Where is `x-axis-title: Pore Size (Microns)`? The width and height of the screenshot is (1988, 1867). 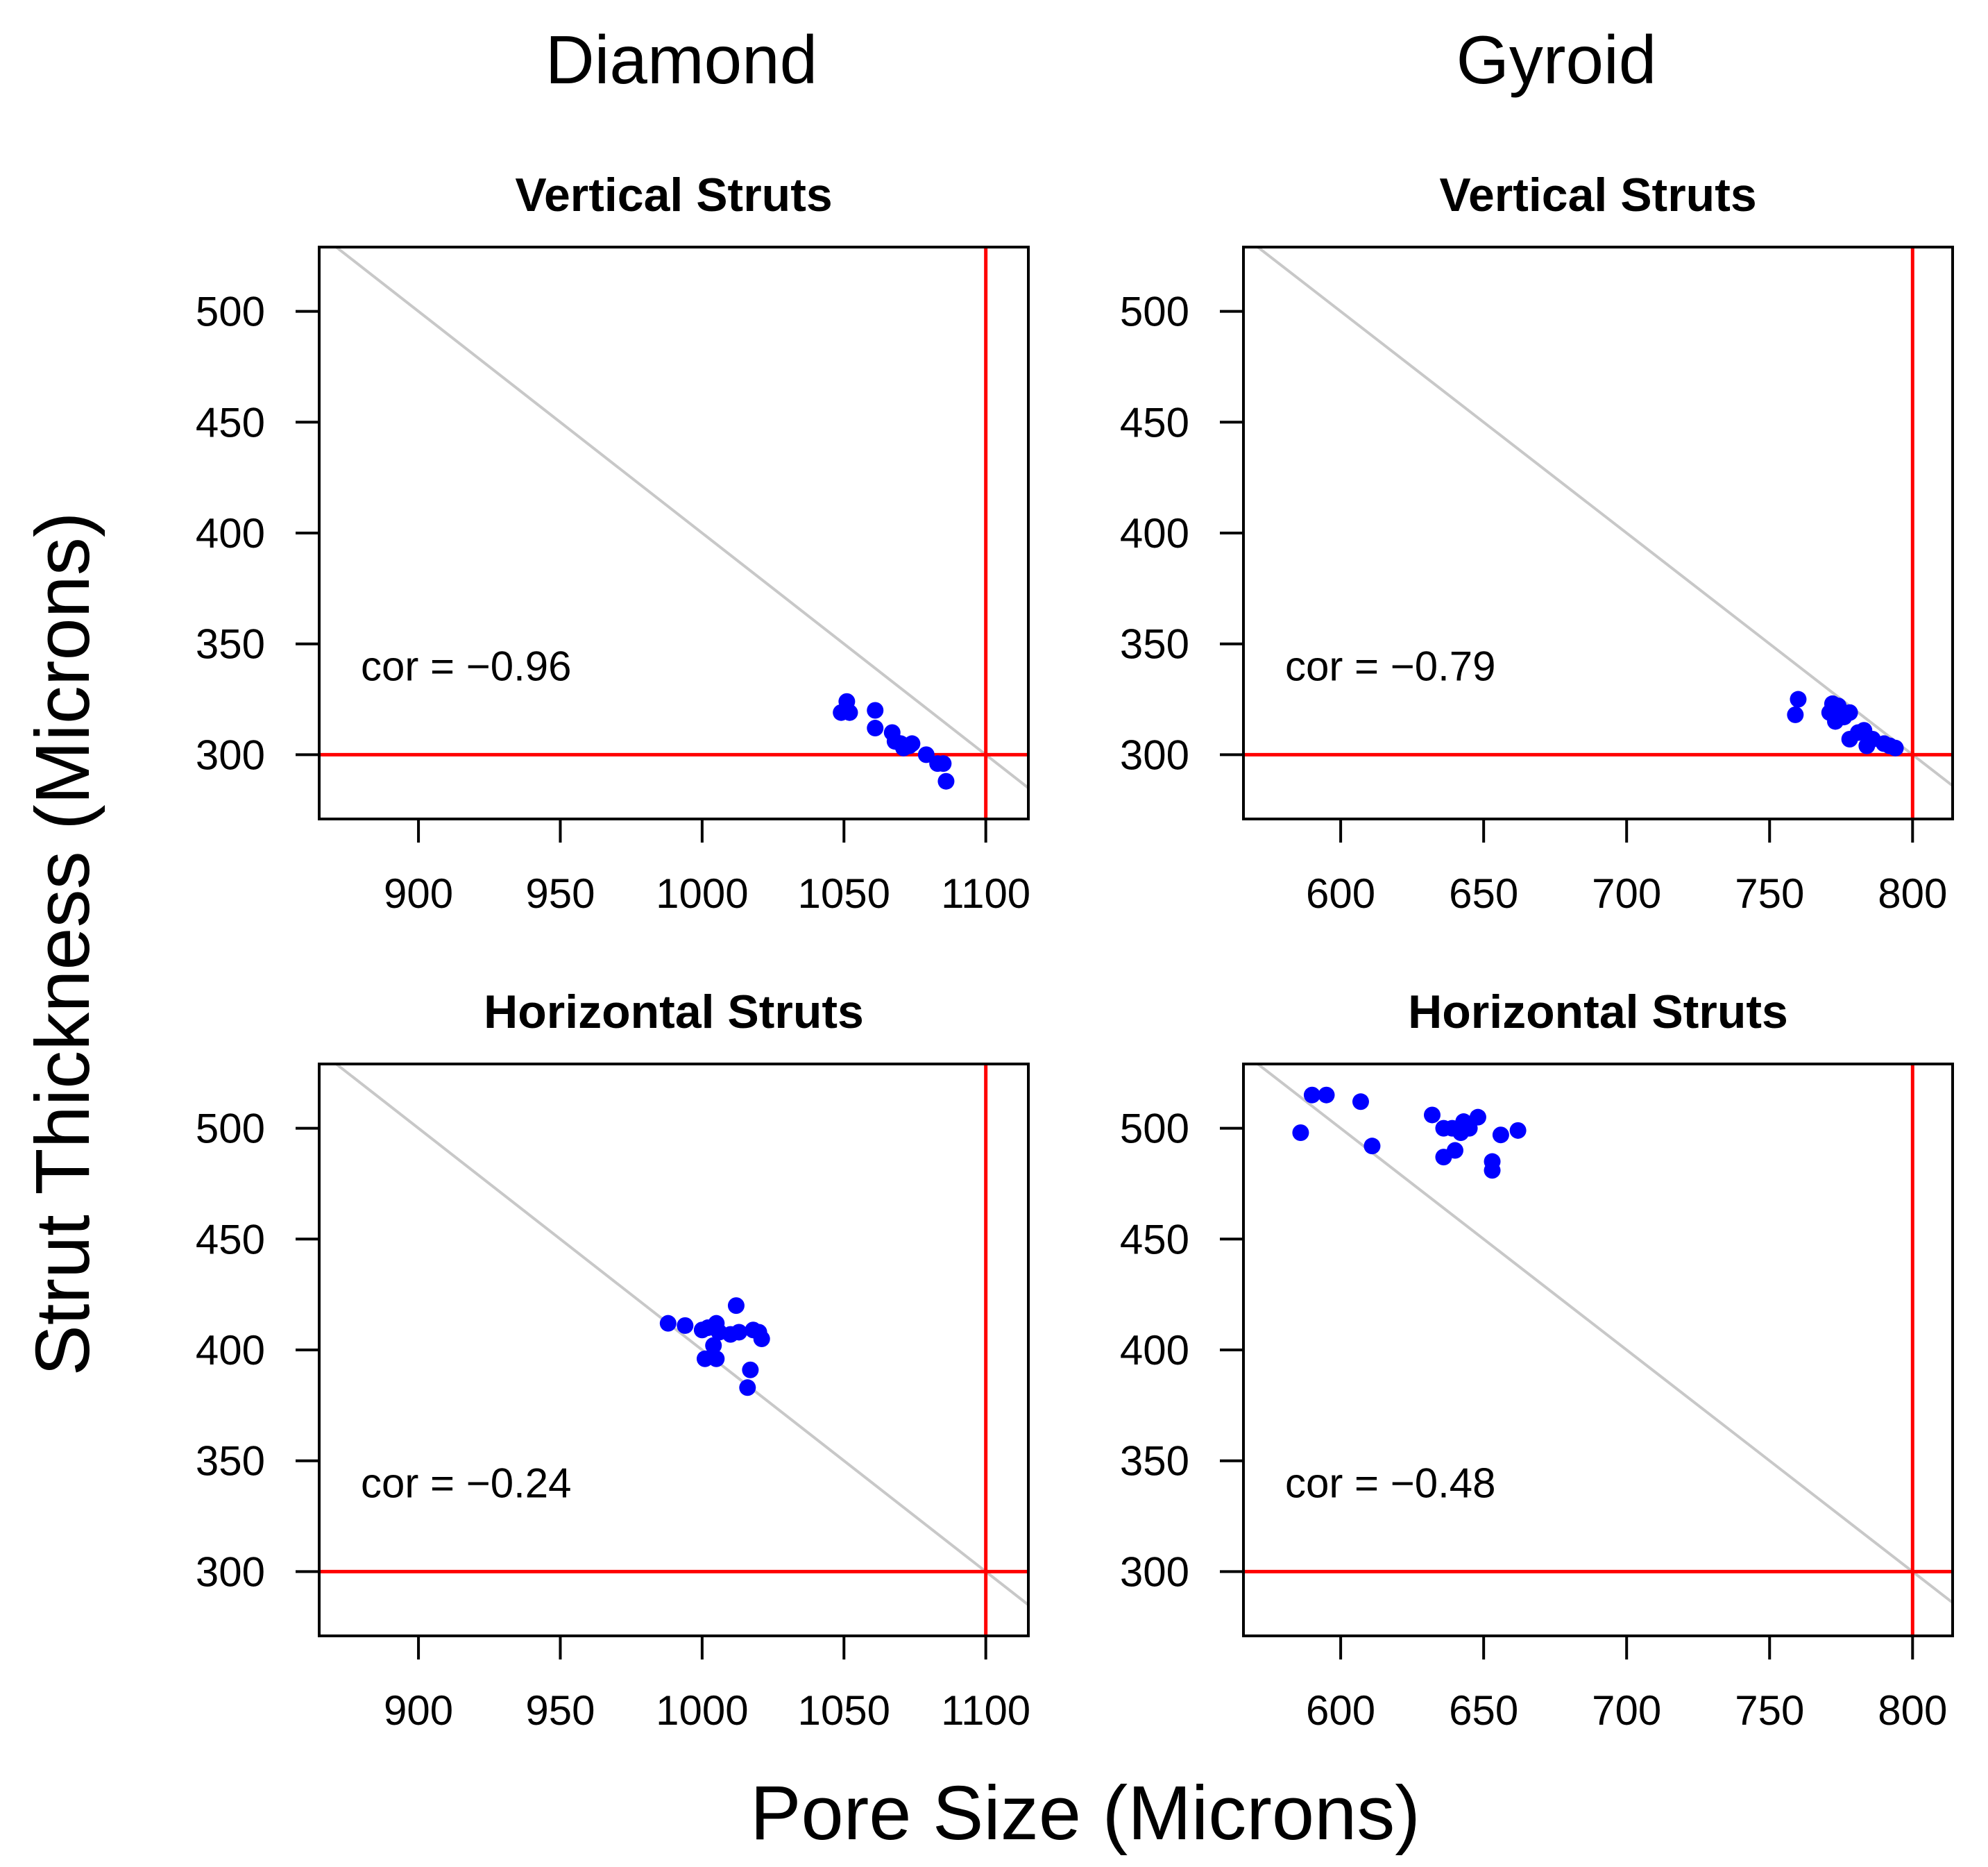 x-axis-title: Pore Size (Microns) is located at coordinates (1085, 1813).